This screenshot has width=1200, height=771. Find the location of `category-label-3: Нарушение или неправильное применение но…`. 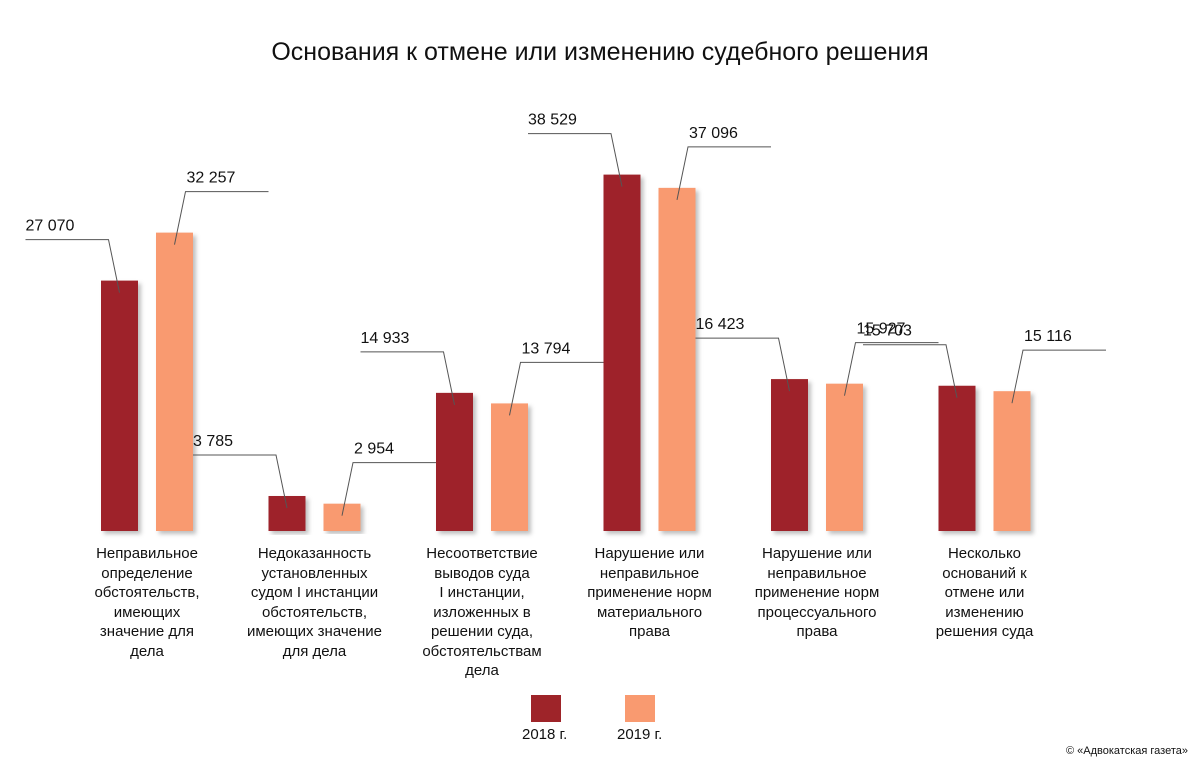

category-label-3: Нарушение или неправильное применение но… is located at coordinates (649, 592).